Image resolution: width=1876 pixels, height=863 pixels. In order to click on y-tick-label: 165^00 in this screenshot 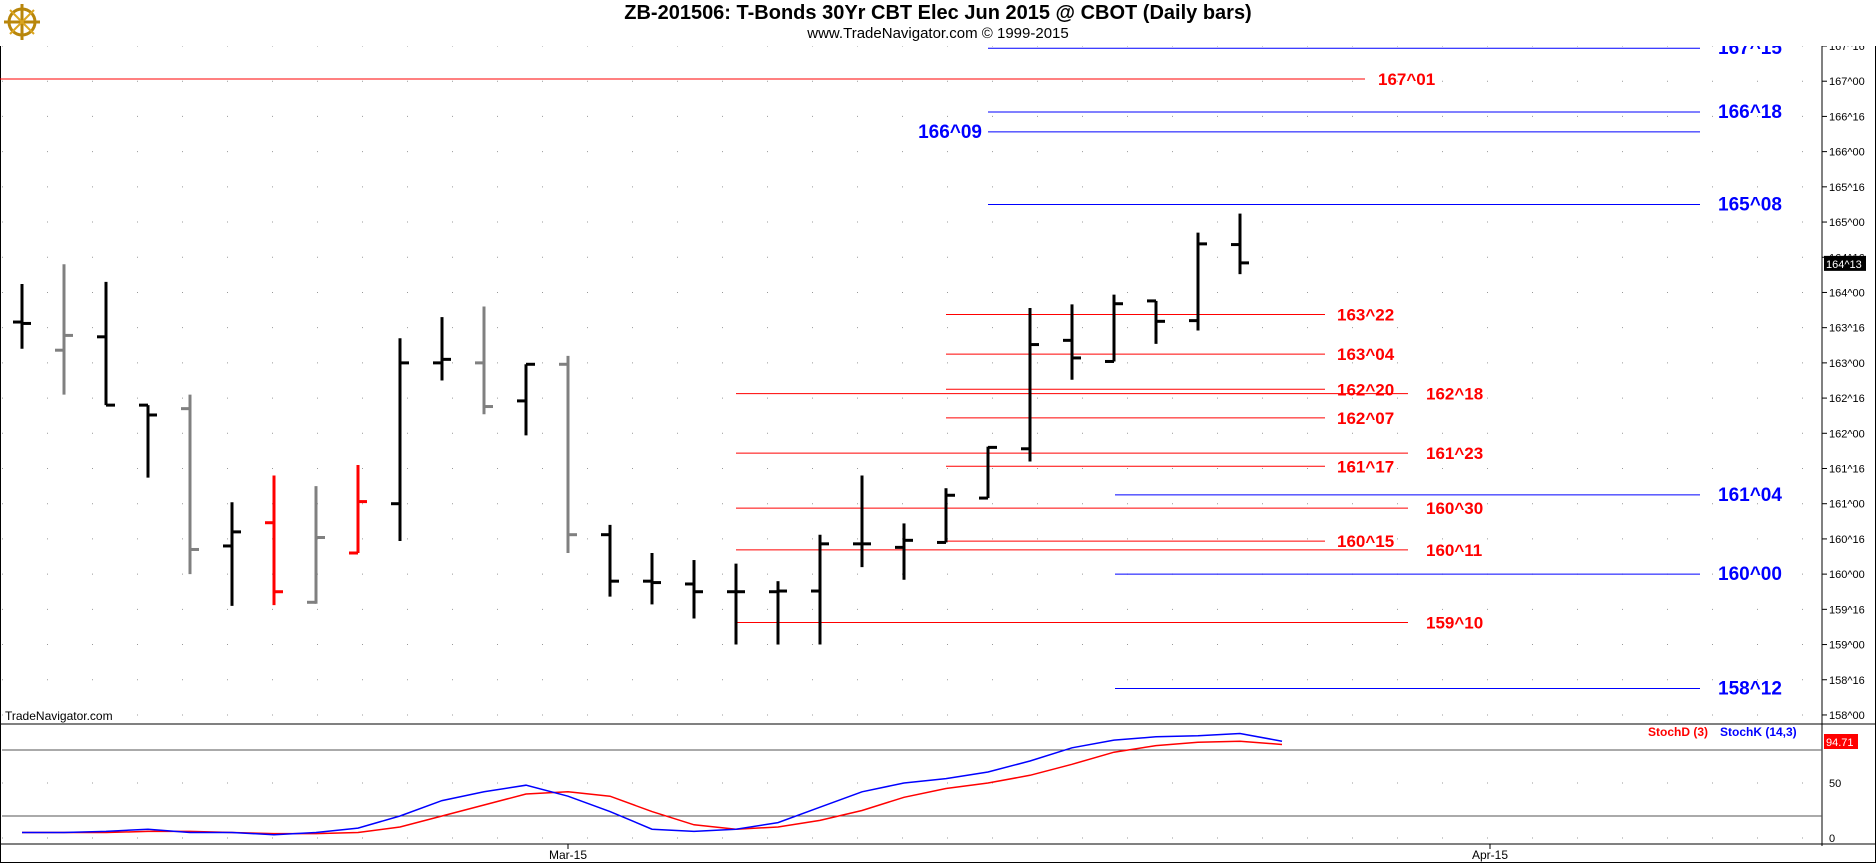, I will do `click(1847, 223)`.